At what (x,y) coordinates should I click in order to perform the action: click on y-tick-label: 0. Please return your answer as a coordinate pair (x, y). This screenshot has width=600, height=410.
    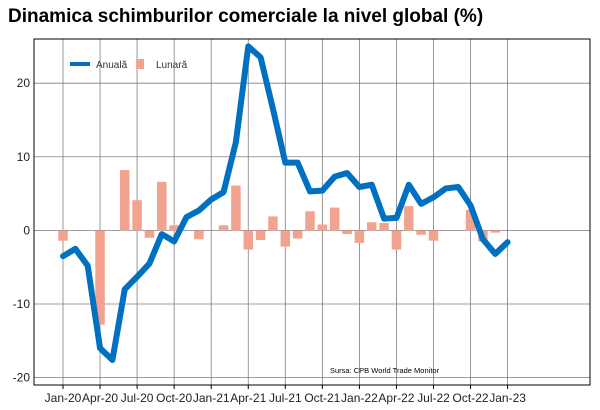
    Looking at the image, I should click on (26, 230).